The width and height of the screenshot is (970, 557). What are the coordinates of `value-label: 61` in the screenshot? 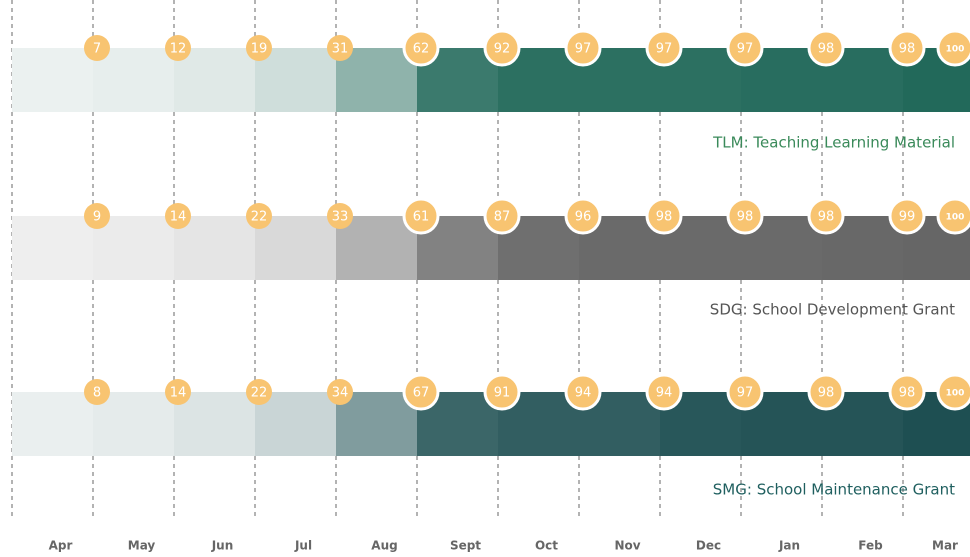 It's located at (421, 217).